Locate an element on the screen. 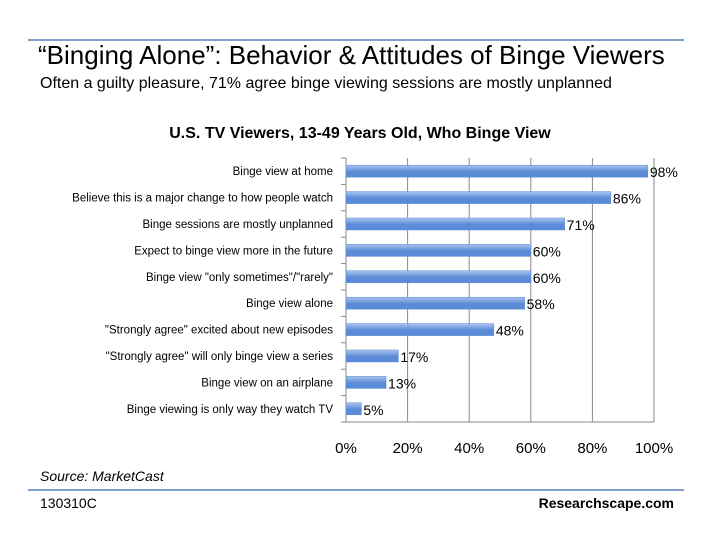 The height and width of the screenshot is (540, 720). x-tick-label: 100% is located at coordinates (654, 448).